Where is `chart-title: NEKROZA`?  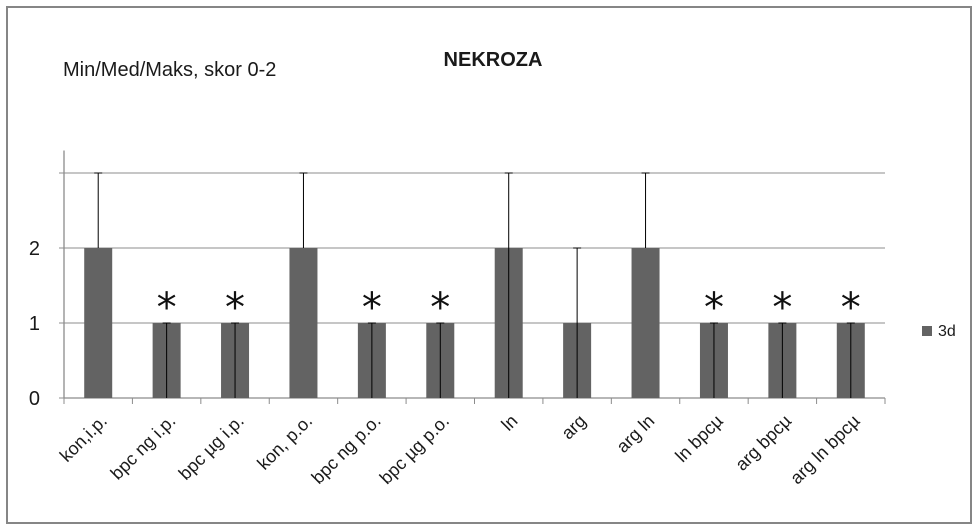
chart-title: NEKROZA is located at coordinates (493, 60).